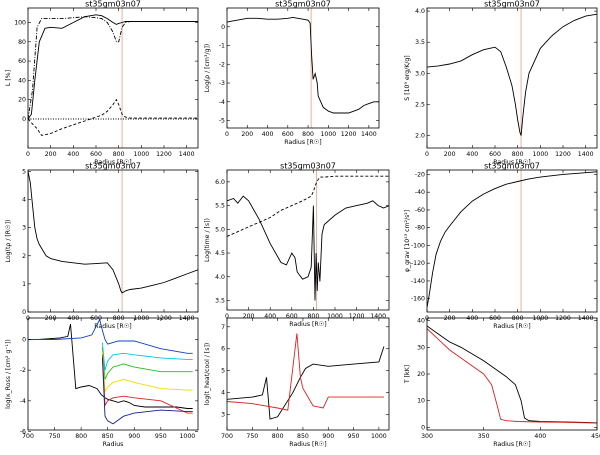  Describe the element at coordinates (110, 336) in the screenshot. I see `series-line-blue` at that location.